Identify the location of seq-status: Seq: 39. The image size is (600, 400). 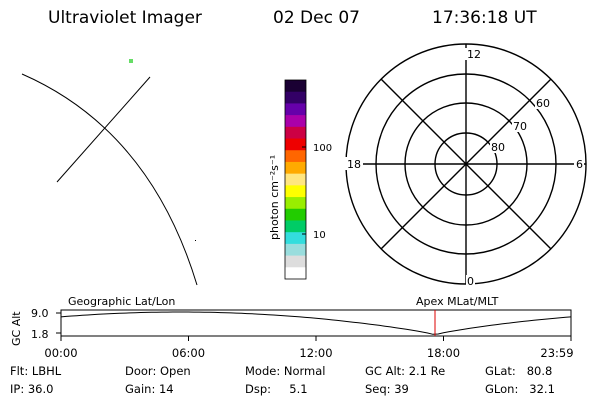
(387, 389).